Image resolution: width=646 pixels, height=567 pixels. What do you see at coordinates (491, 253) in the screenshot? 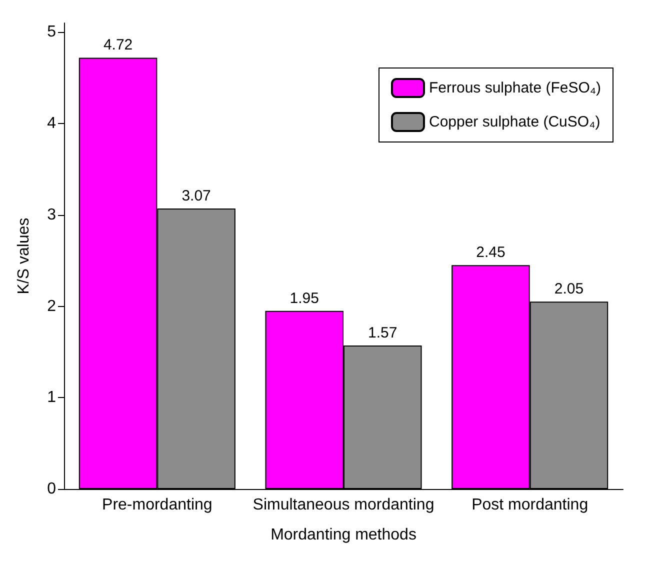
I see `data-label: 2.45` at bounding box center [491, 253].